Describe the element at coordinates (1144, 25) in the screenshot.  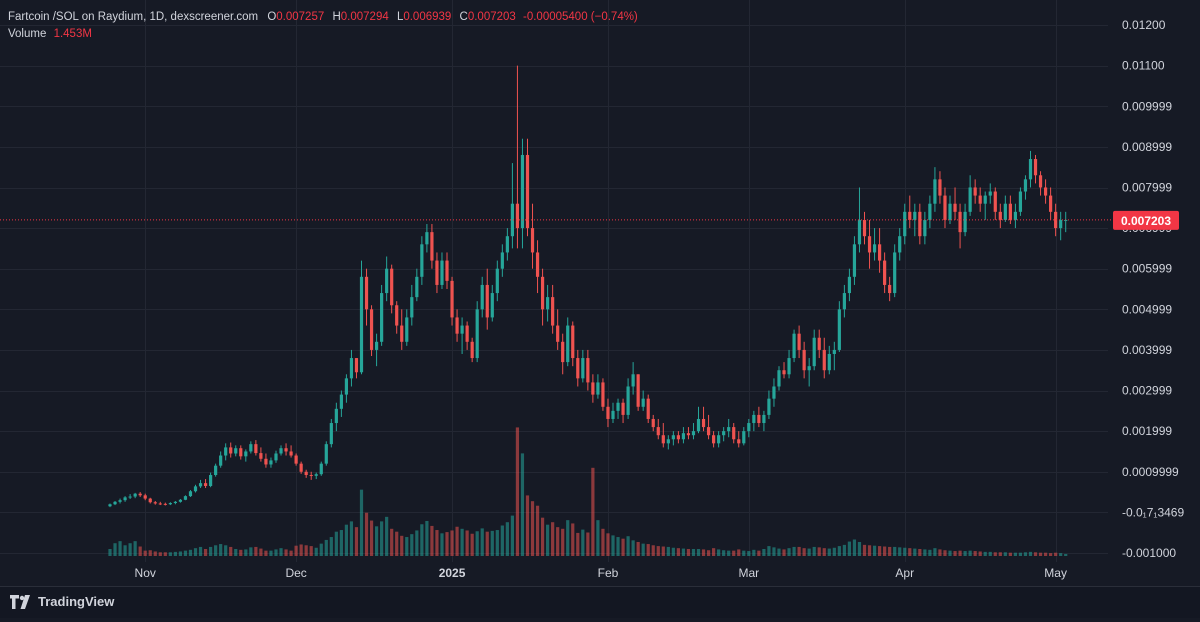
I see `y-tick-label: 0.01200` at that location.